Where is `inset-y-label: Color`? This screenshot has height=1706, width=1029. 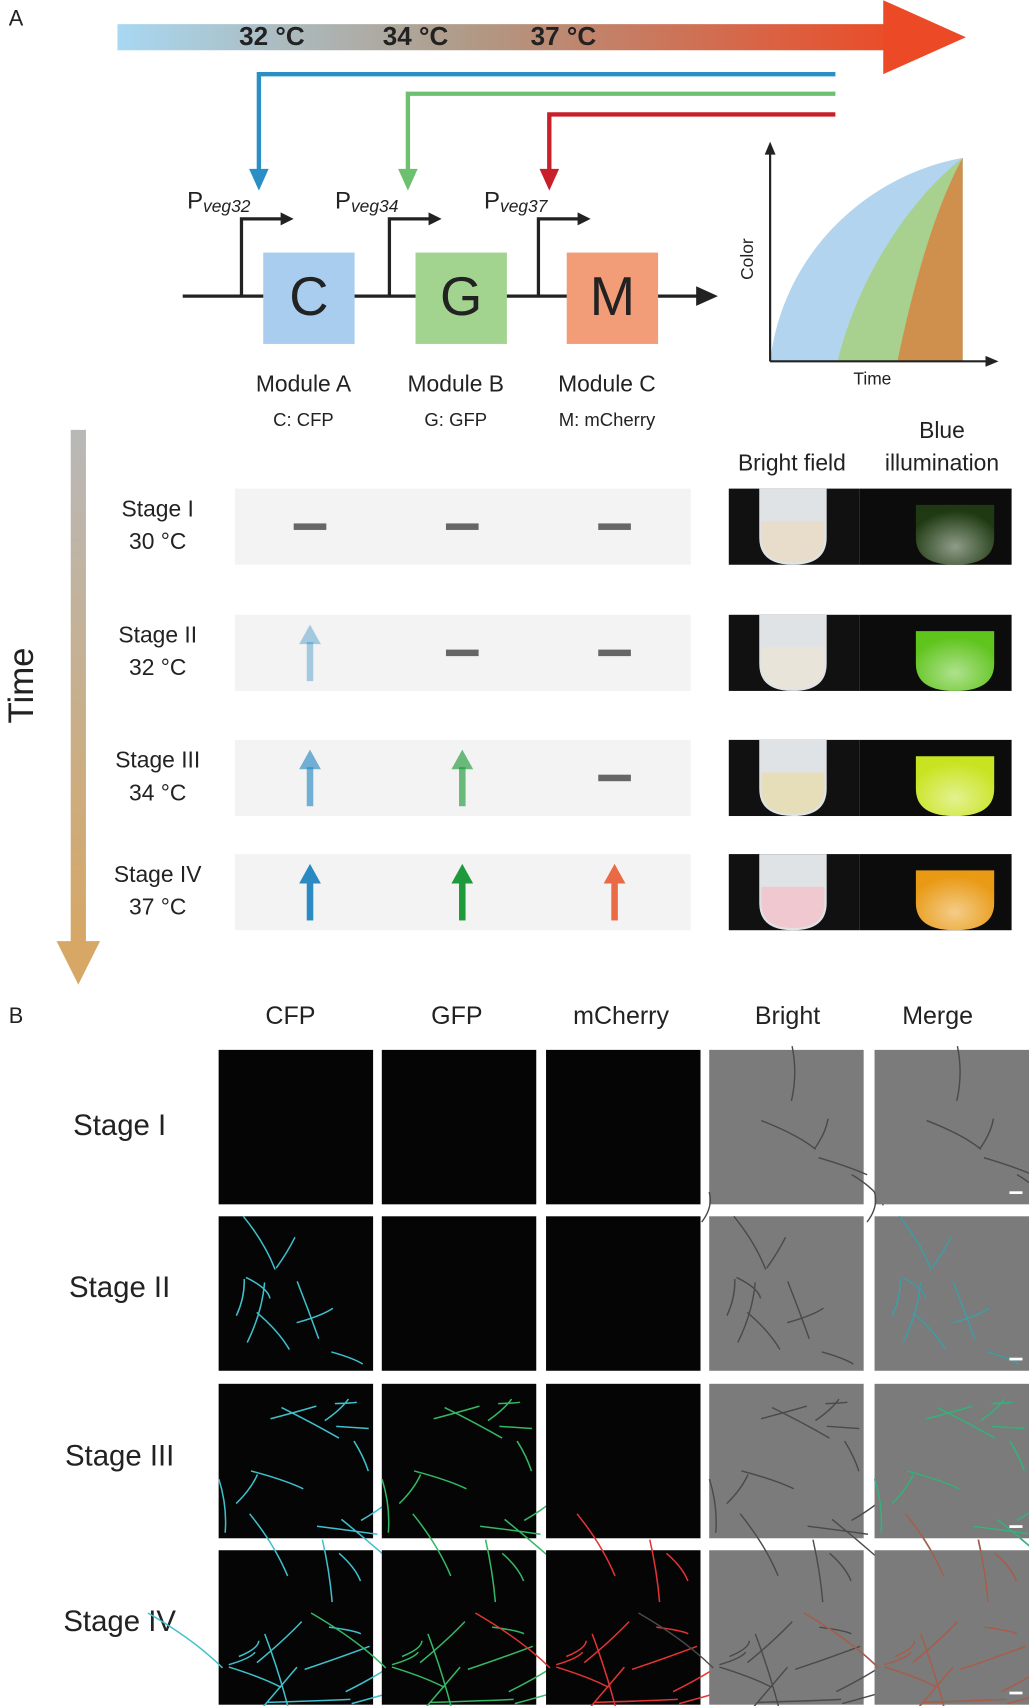
inset-y-label: Color is located at coordinates (747, 259).